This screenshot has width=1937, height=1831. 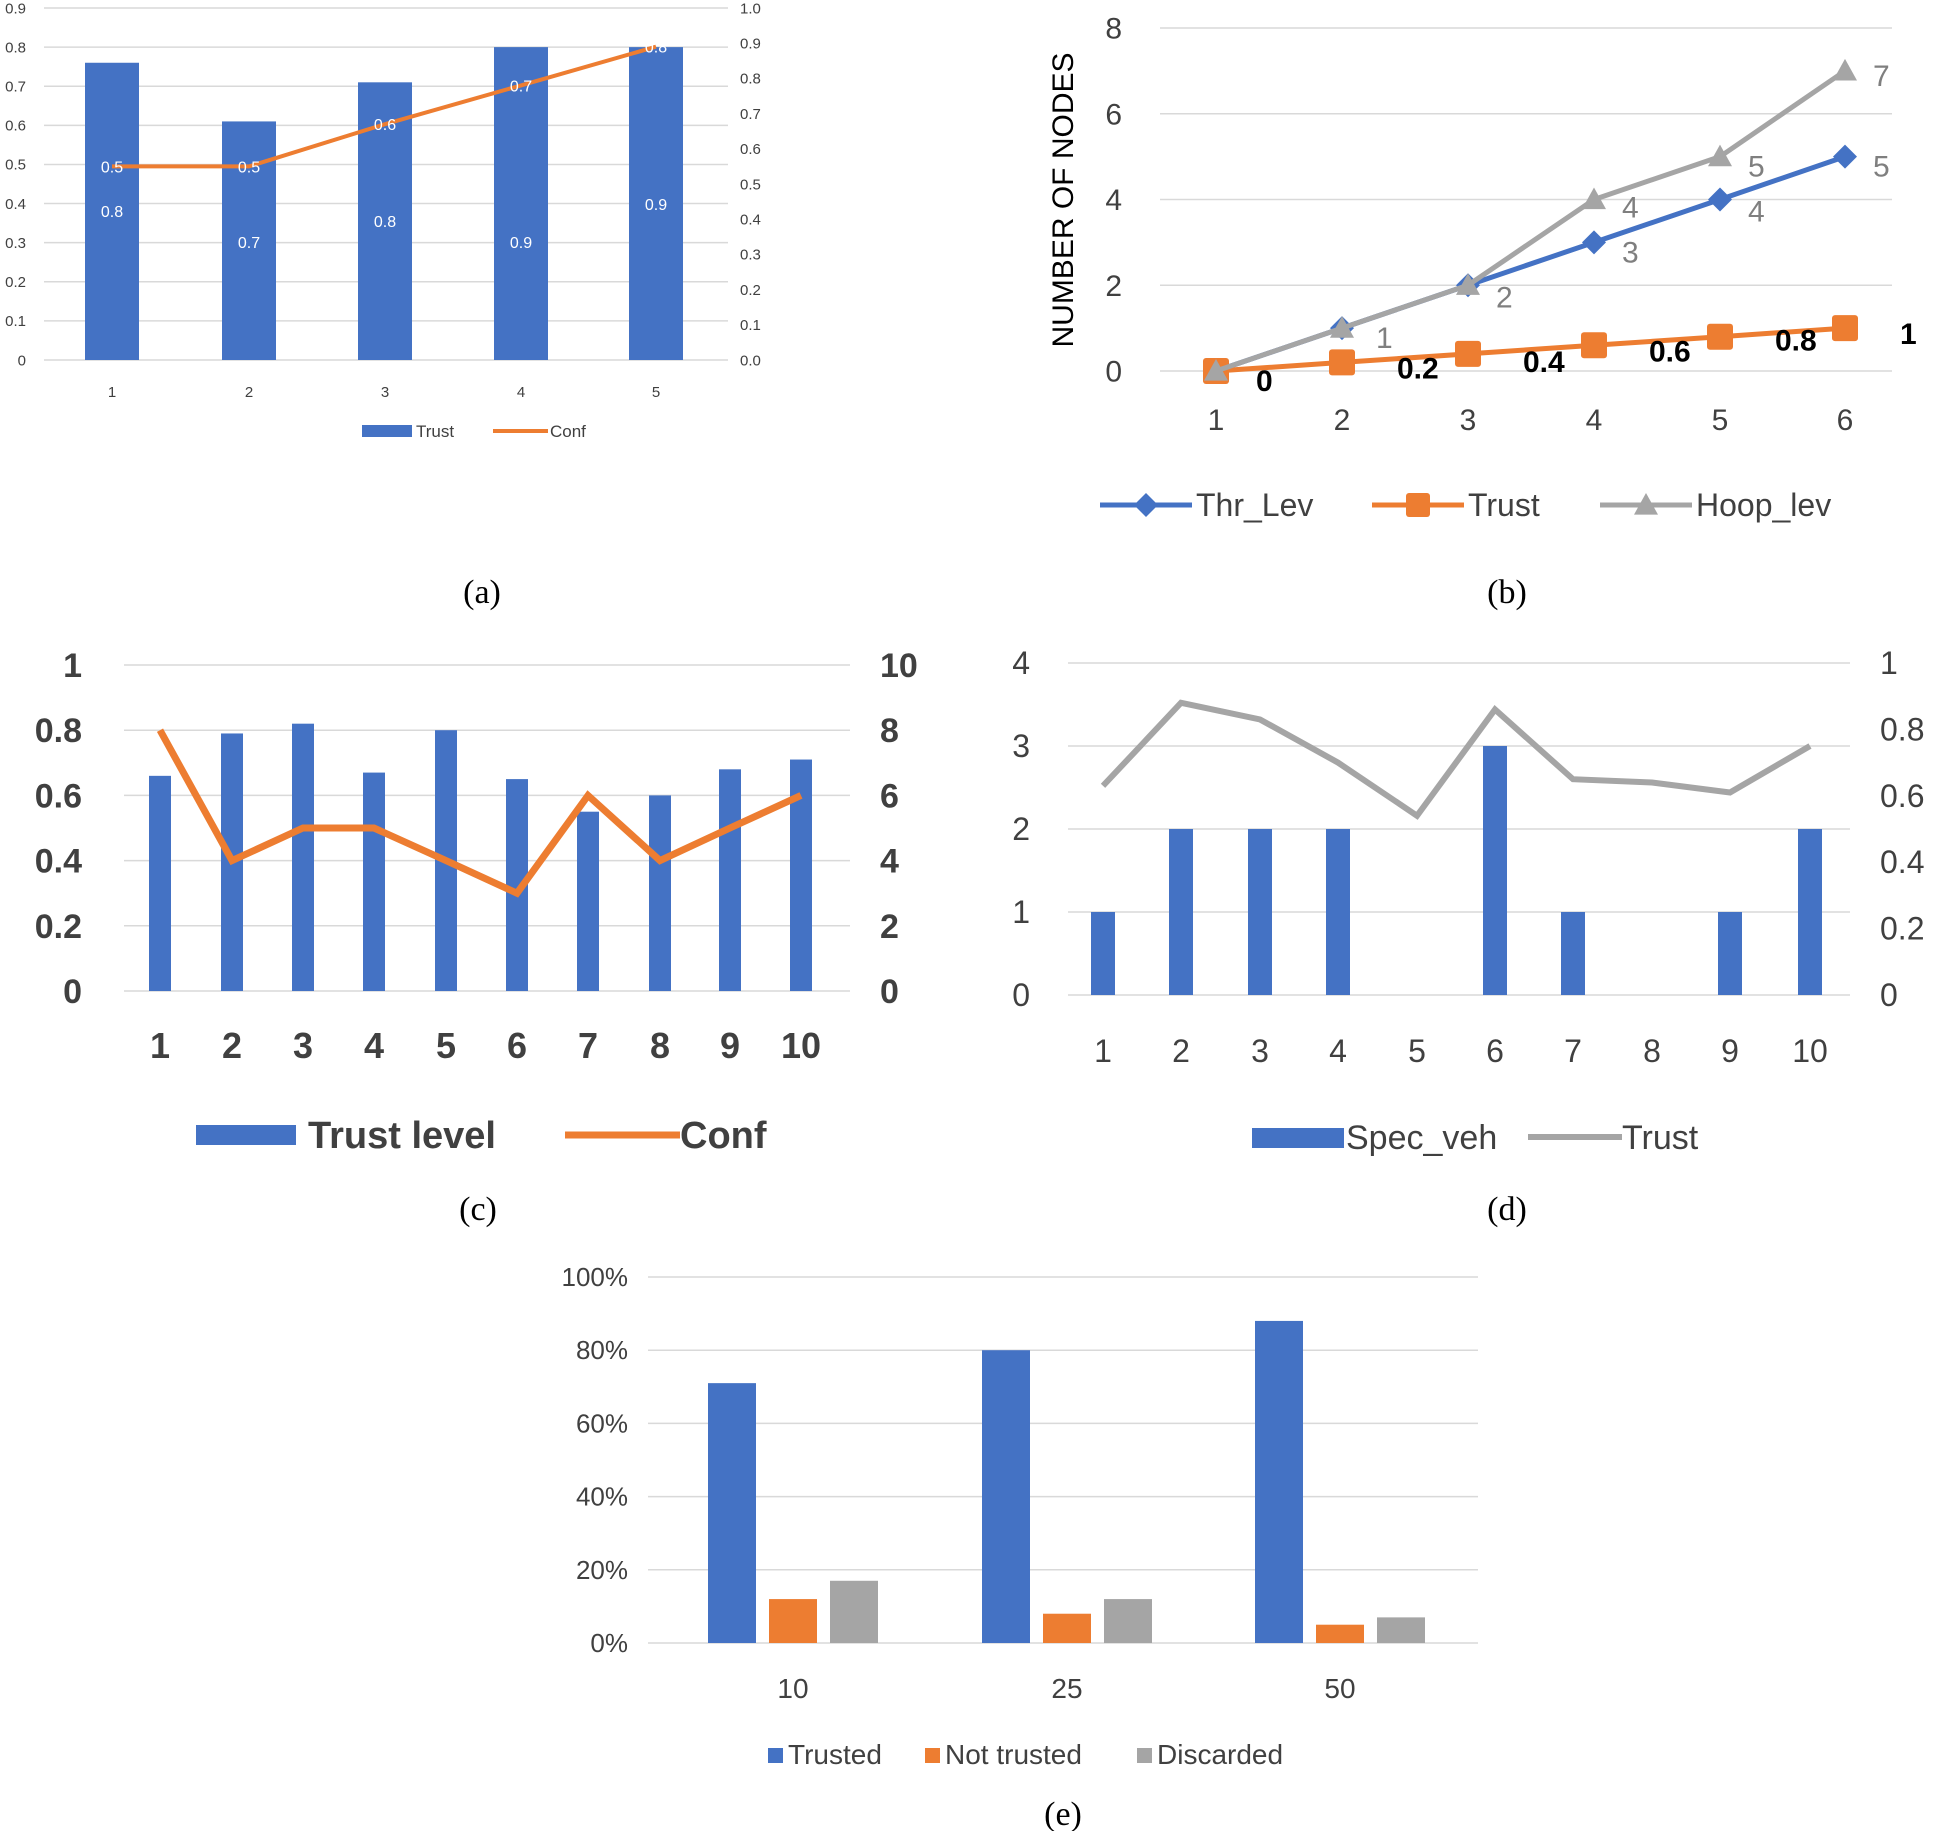 I want to click on legend-label-trust-level: Trust level, so click(x=402, y=1136).